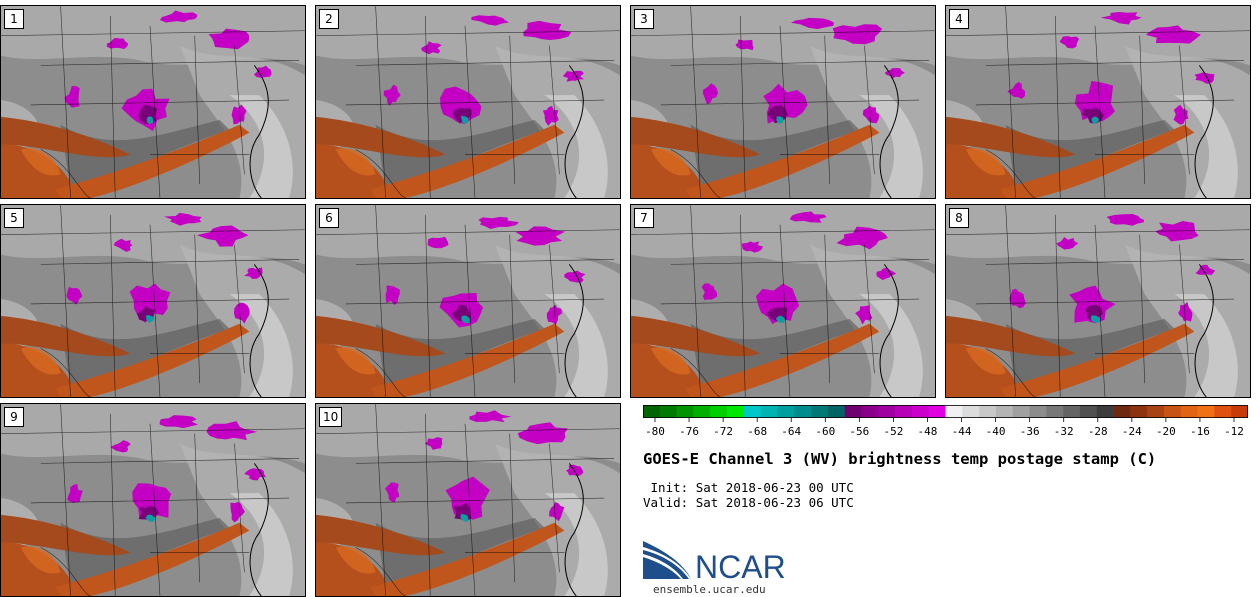  Describe the element at coordinates (962, 431) in the screenshot. I see `colorbar-tick-label: -44` at that location.